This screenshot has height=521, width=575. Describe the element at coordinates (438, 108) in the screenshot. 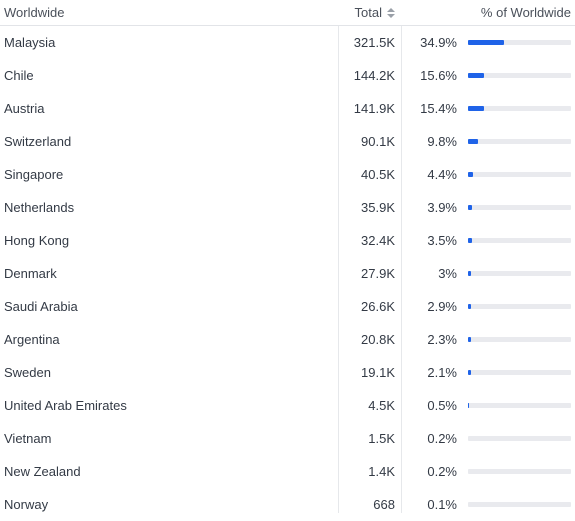

I see `country-share: 15.4%` at that location.